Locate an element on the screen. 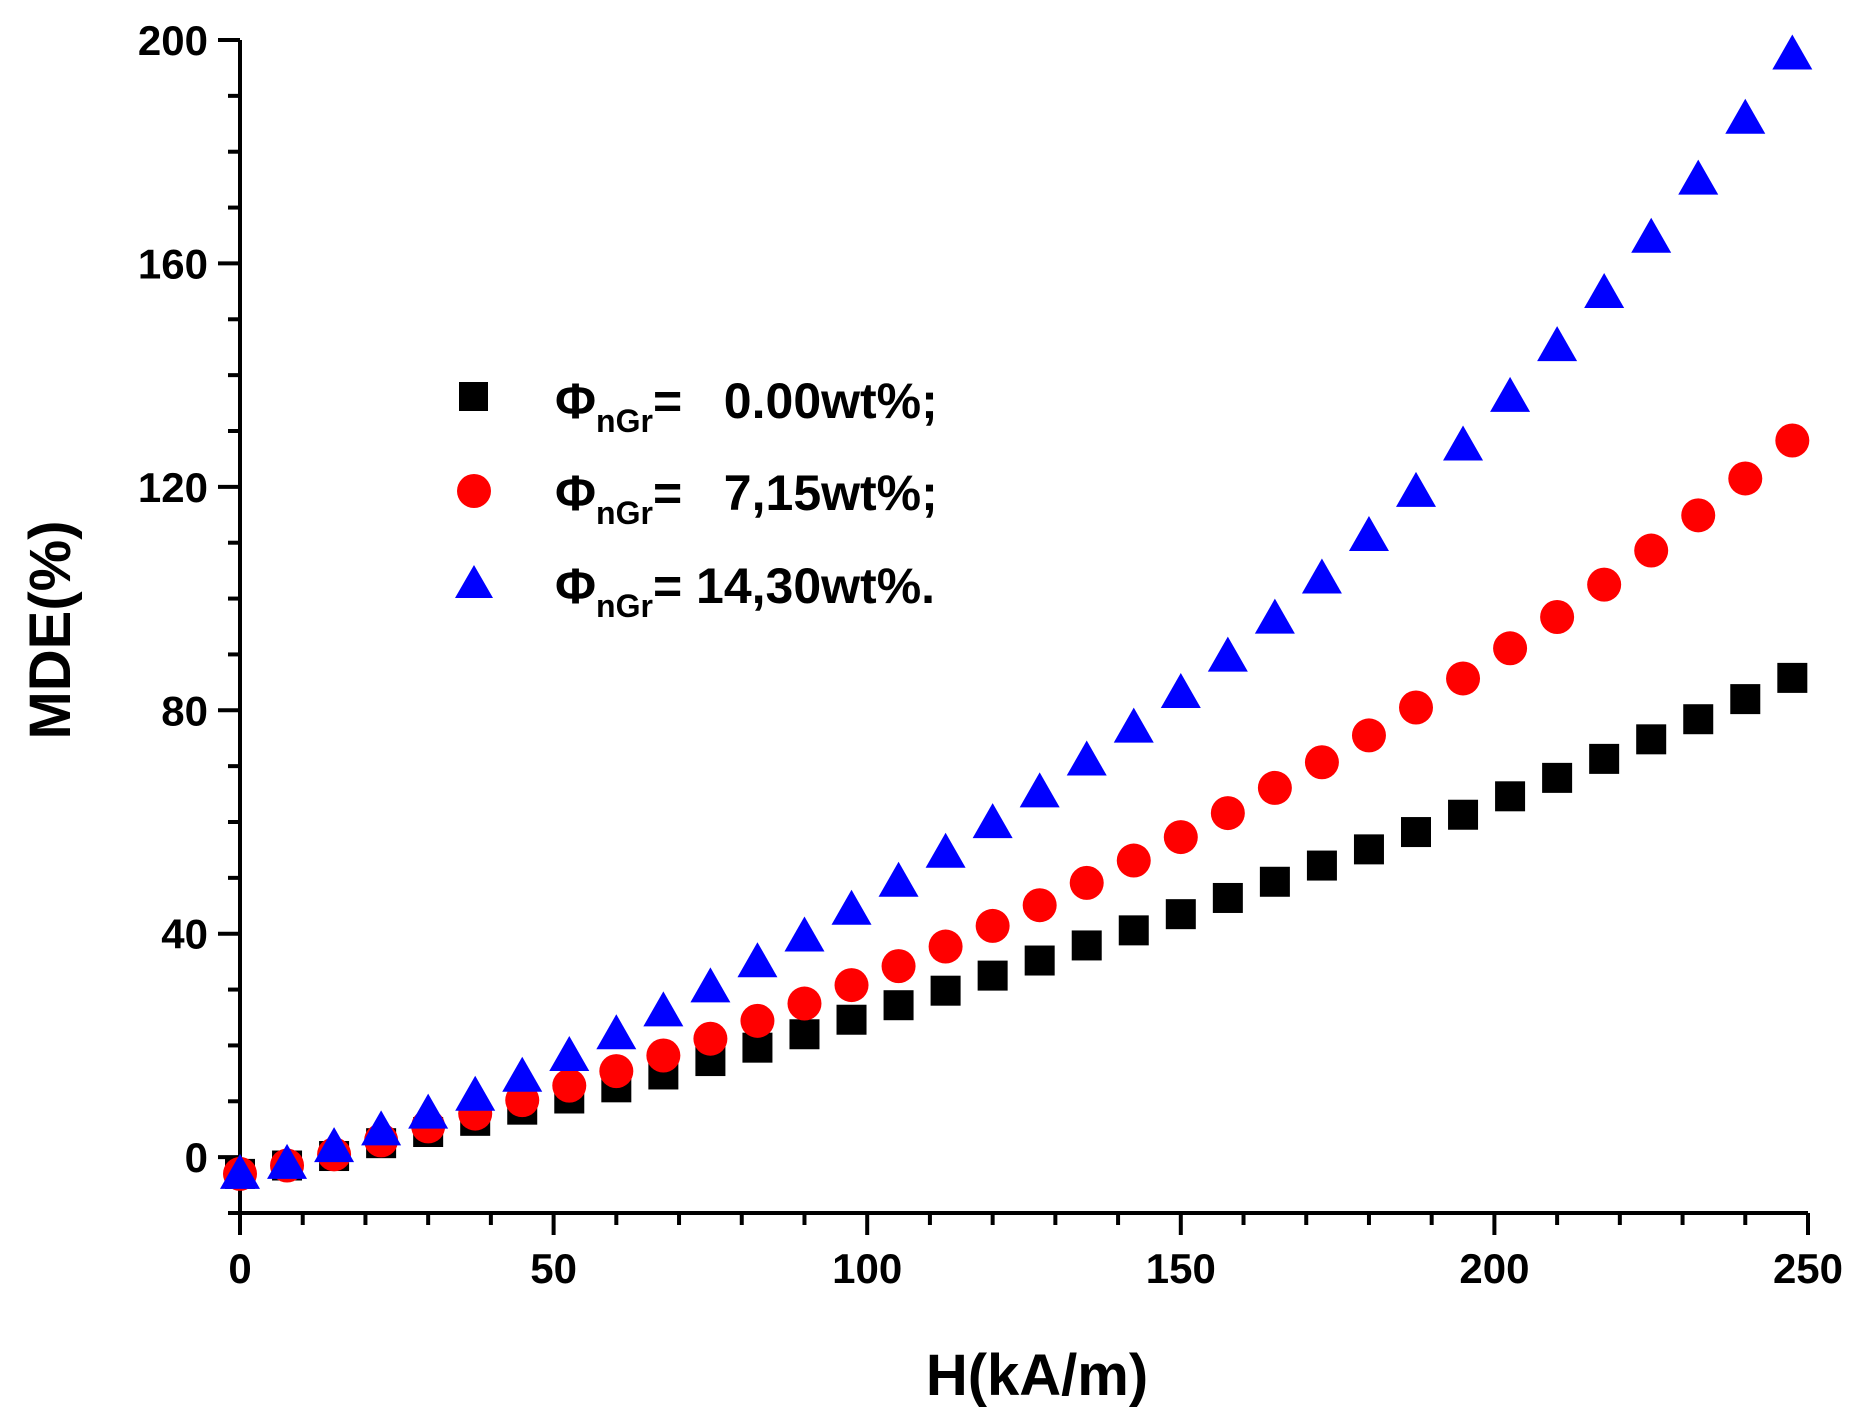 The image size is (1849, 1422). x-tick-label: 50 is located at coordinates (553, 1268).